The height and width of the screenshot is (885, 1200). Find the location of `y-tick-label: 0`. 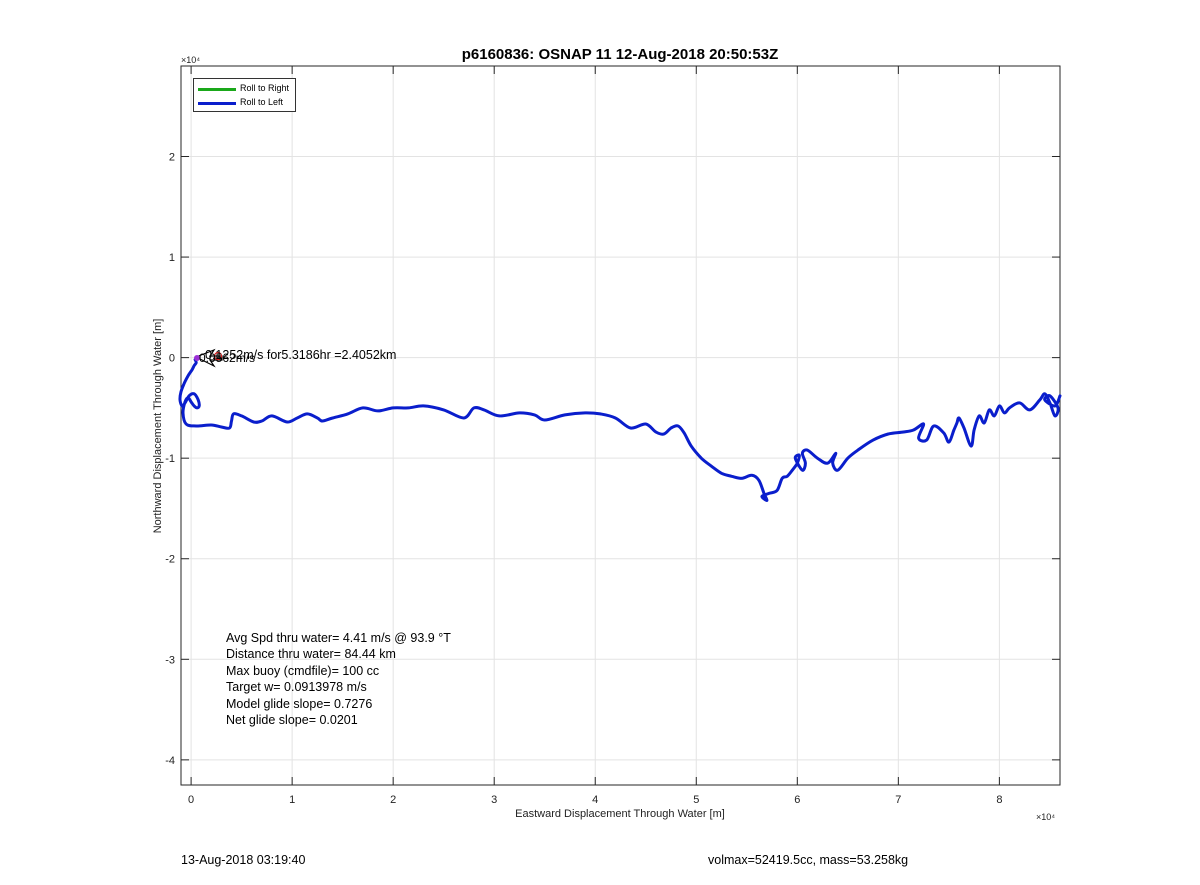

y-tick-label: 0 is located at coordinates (172, 359).